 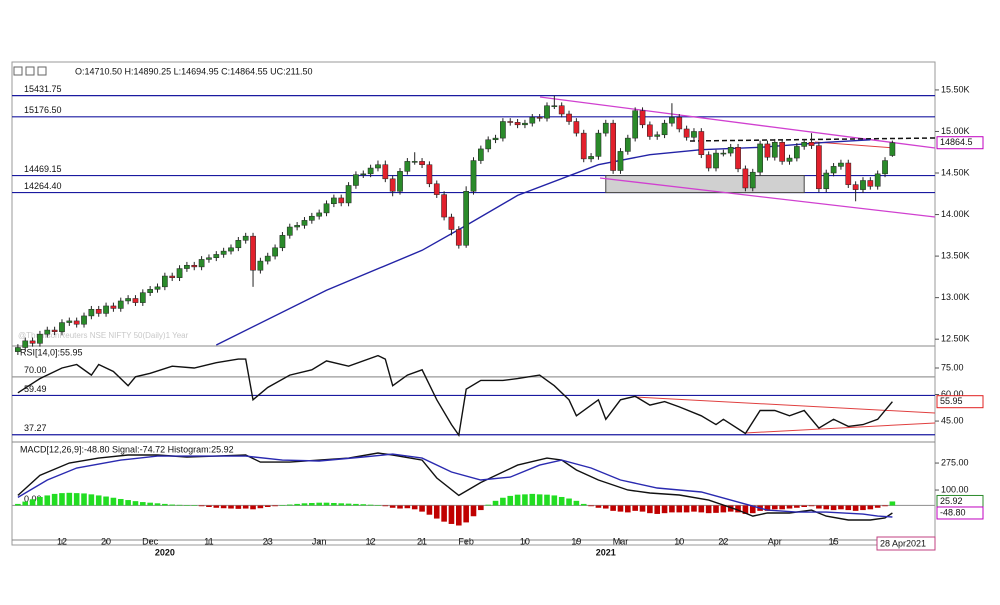 I want to click on resistance-line, so click(x=812, y=139).